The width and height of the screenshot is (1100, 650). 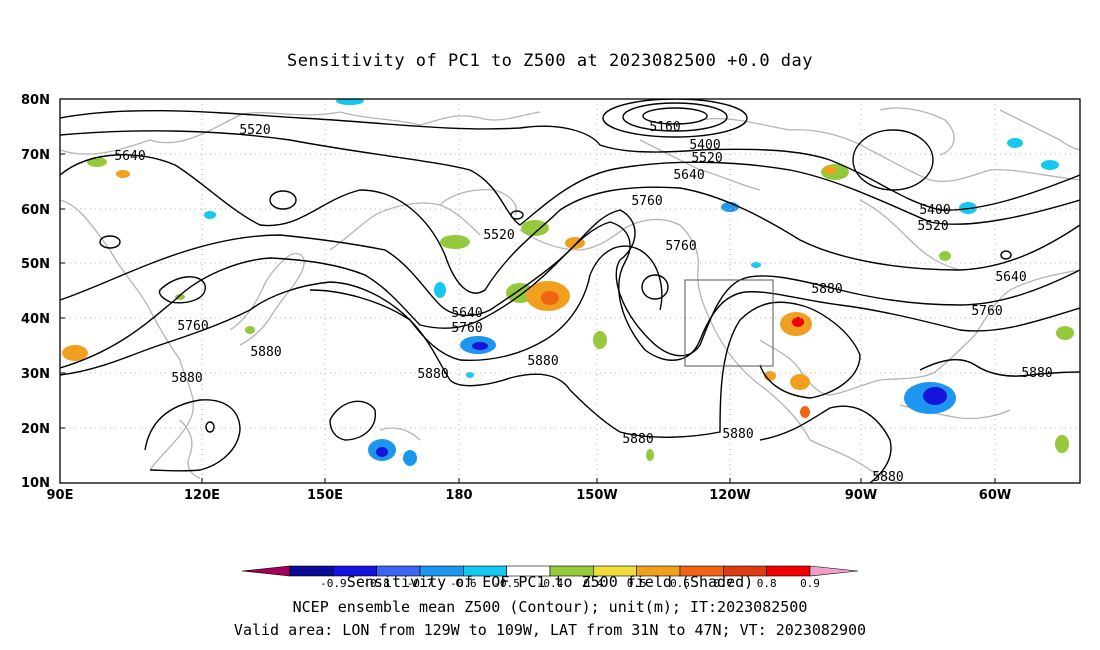 What do you see at coordinates (596, 495) in the screenshot?
I see `lon-tick-label: 150W` at bounding box center [596, 495].